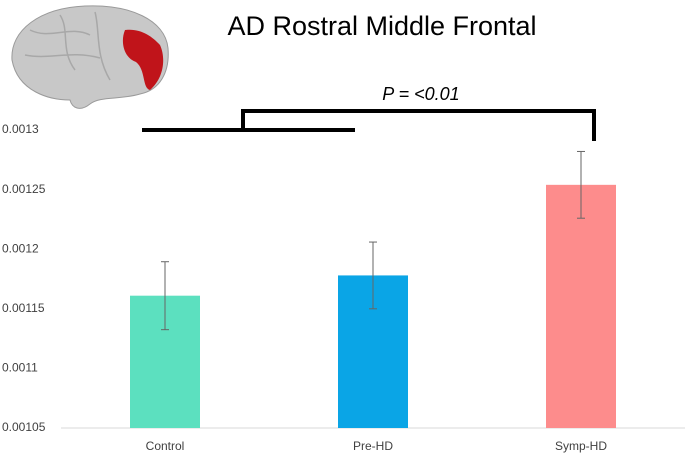 The width and height of the screenshot is (685, 455). I want to click on y-tick-label: 0.00115, so click(23, 308).